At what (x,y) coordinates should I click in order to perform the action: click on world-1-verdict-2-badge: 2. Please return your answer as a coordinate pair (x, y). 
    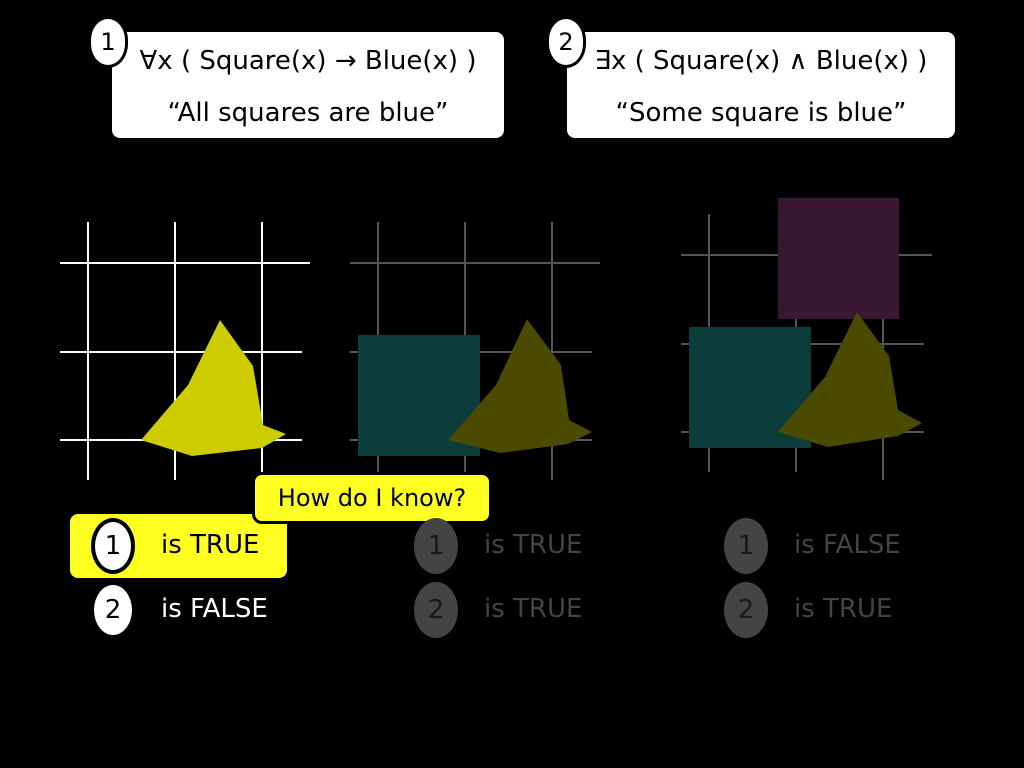
    Looking at the image, I should click on (113, 610).